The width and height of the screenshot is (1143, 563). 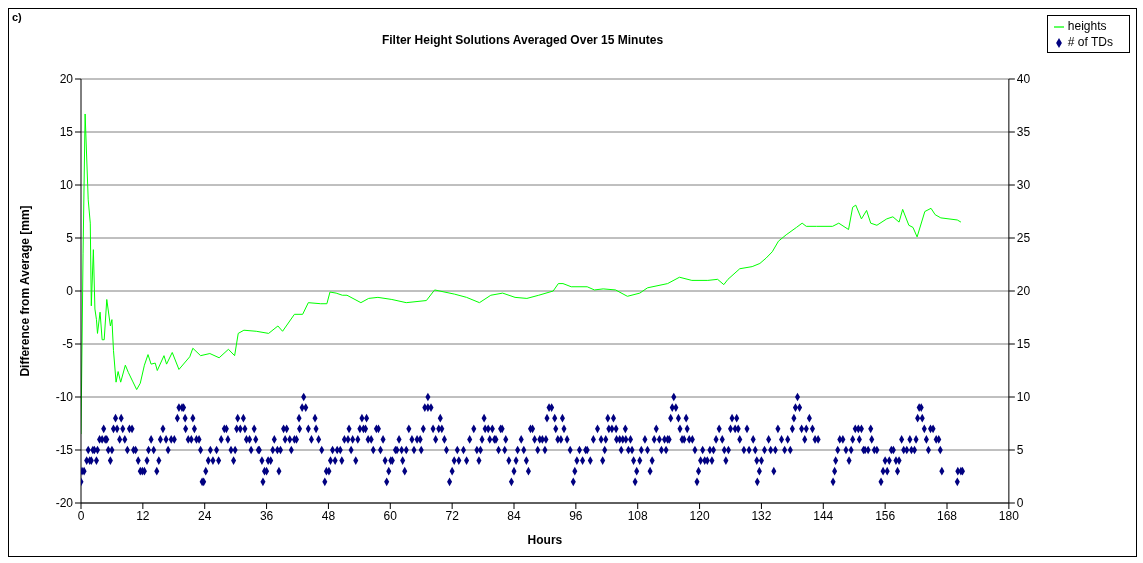 What do you see at coordinates (64, 450) in the screenshot?
I see `y-tick-label: -15` at bounding box center [64, 450].